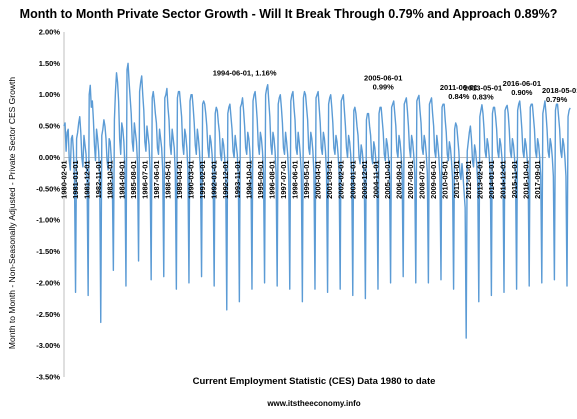  Describe the element at coordinates (283, 179) in the screenshot. I see `x-tick-label: 1997-07-01` at that location.